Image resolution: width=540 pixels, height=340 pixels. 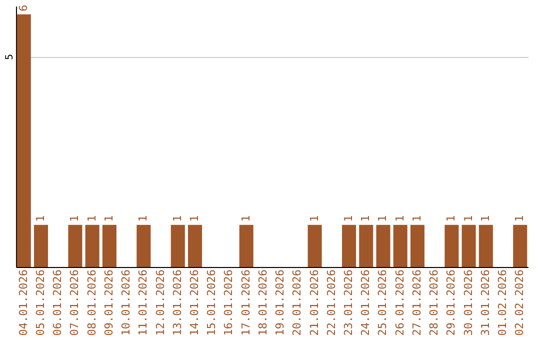 I want to click on x-tick-label: 27.01.2026, so click(x=417, y=303).